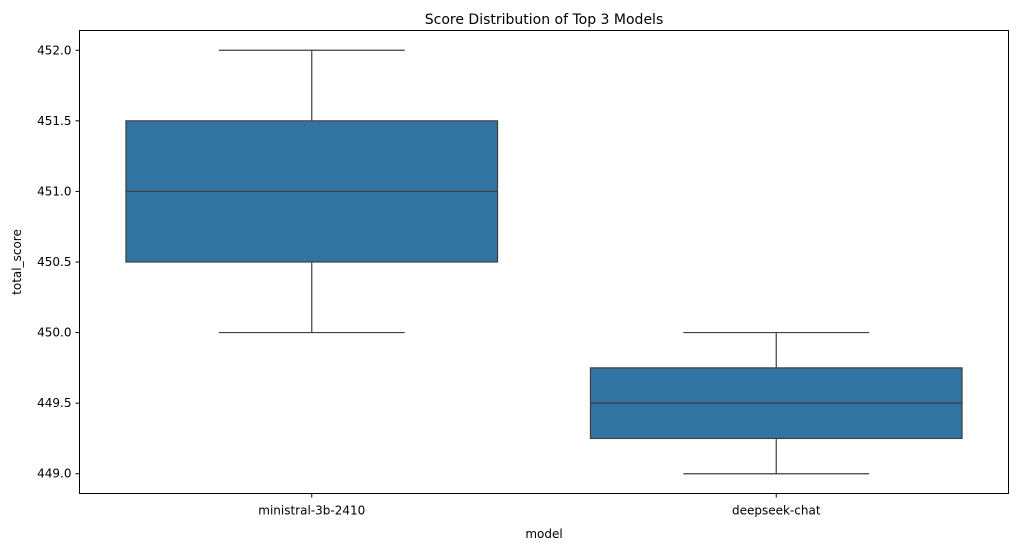 This screenshot has width=1018, height=551. What do you see at coordinates (54, 474) in the screenshot?
I see `y-tick-label: 449.0` at bounding box center [54, 474].